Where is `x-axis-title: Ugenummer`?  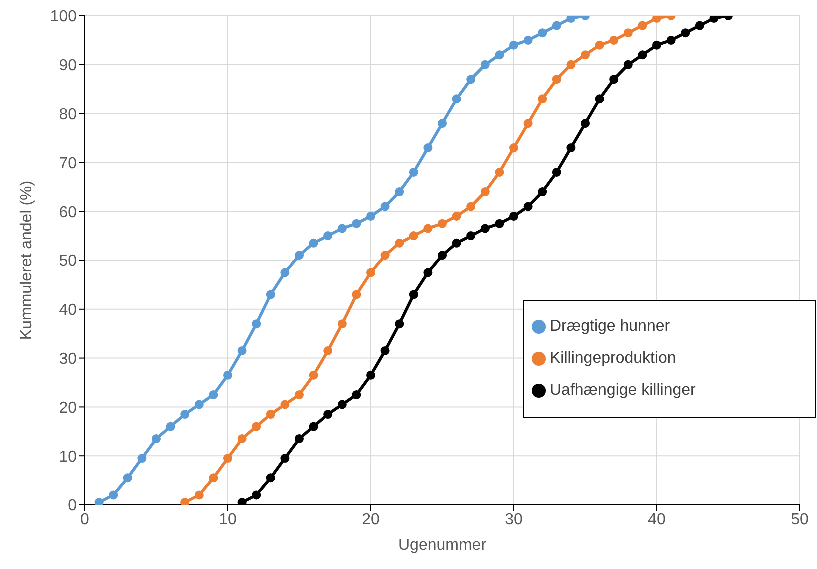
x-axis-title: Ugenummer is located at coordinates (443, 545).